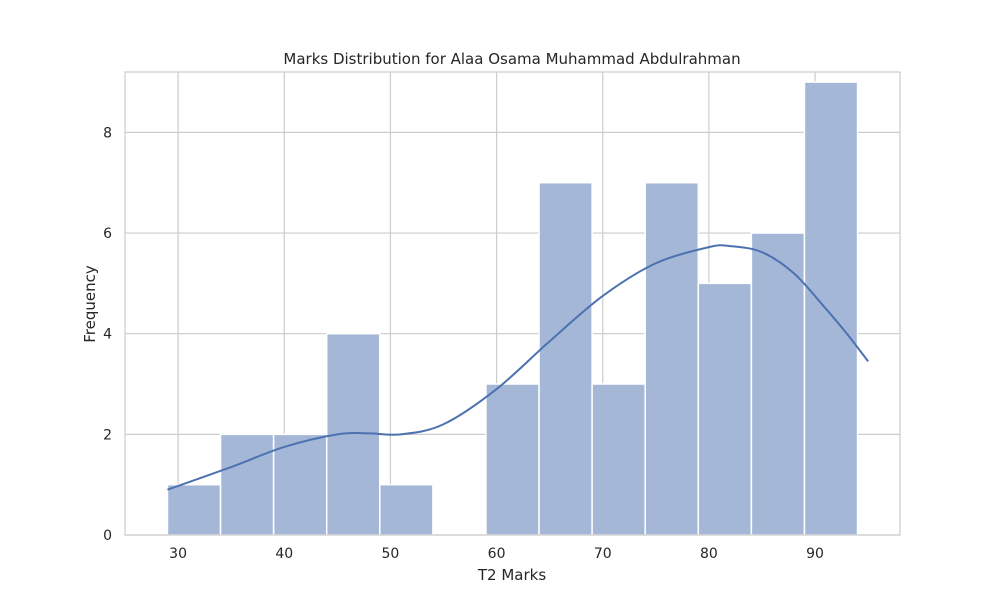 Image resolution: width=1000 pixels, height=604 pixels. I want to click on x-axis-label: T2 Marks, so click(511, 575).